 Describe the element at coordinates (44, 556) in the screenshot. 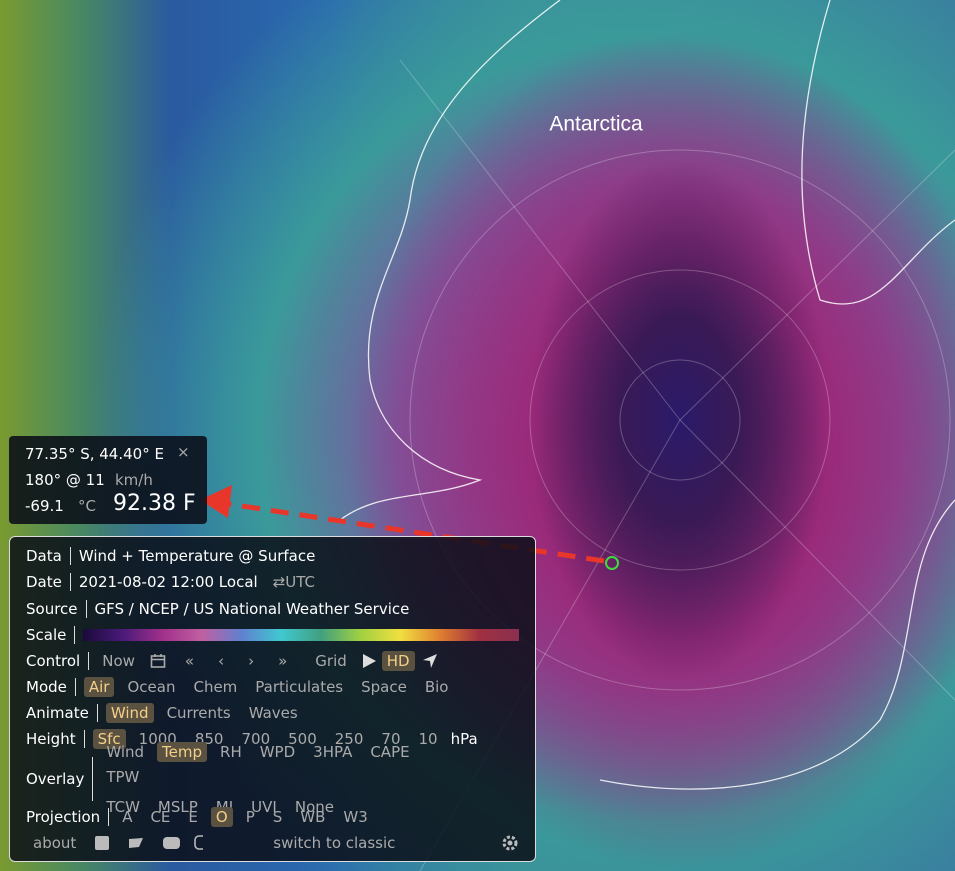

I see `row-label: Data` at that location.